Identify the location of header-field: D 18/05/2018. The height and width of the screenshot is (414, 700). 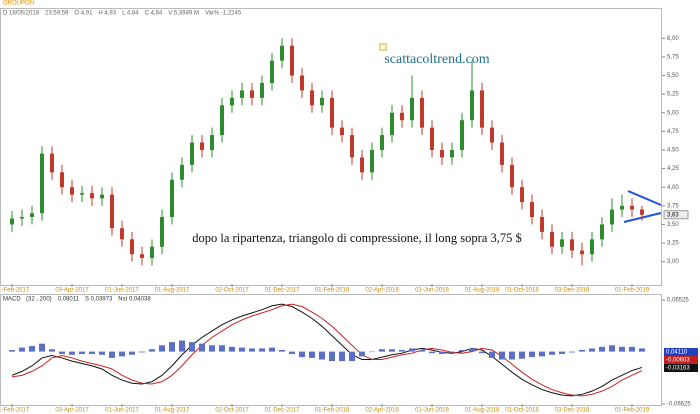
(21, 14).